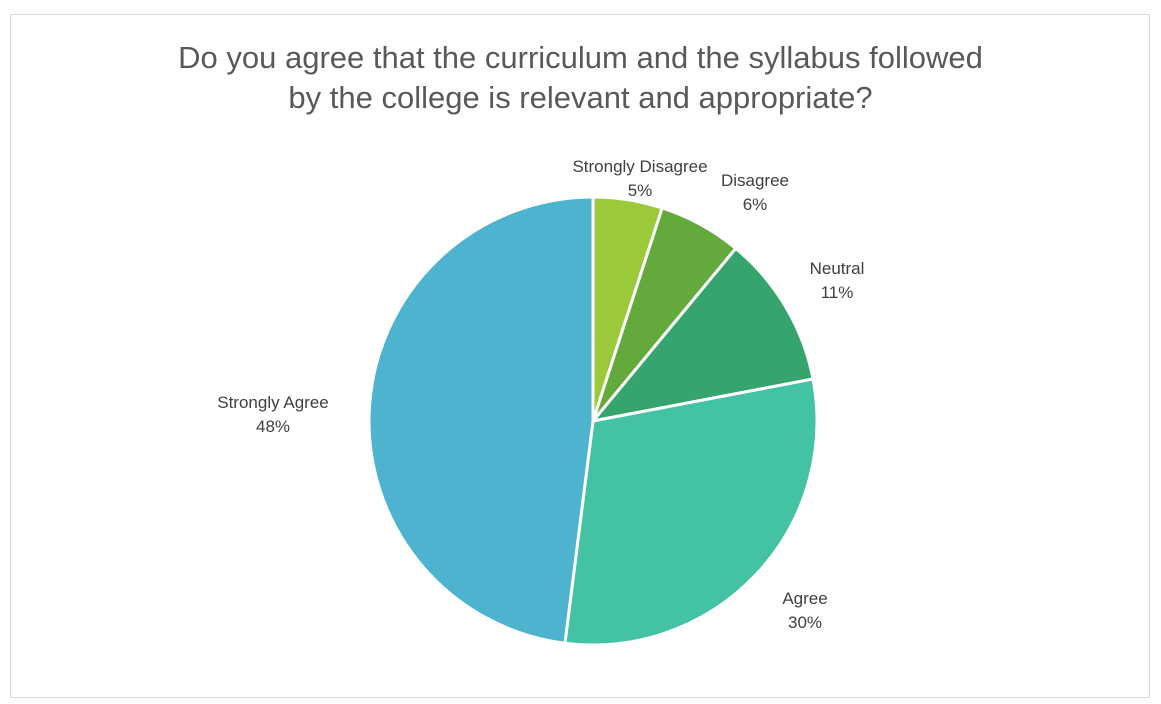  I want to click on slice-label-category: Strongly Disagree, so click(639, 166).